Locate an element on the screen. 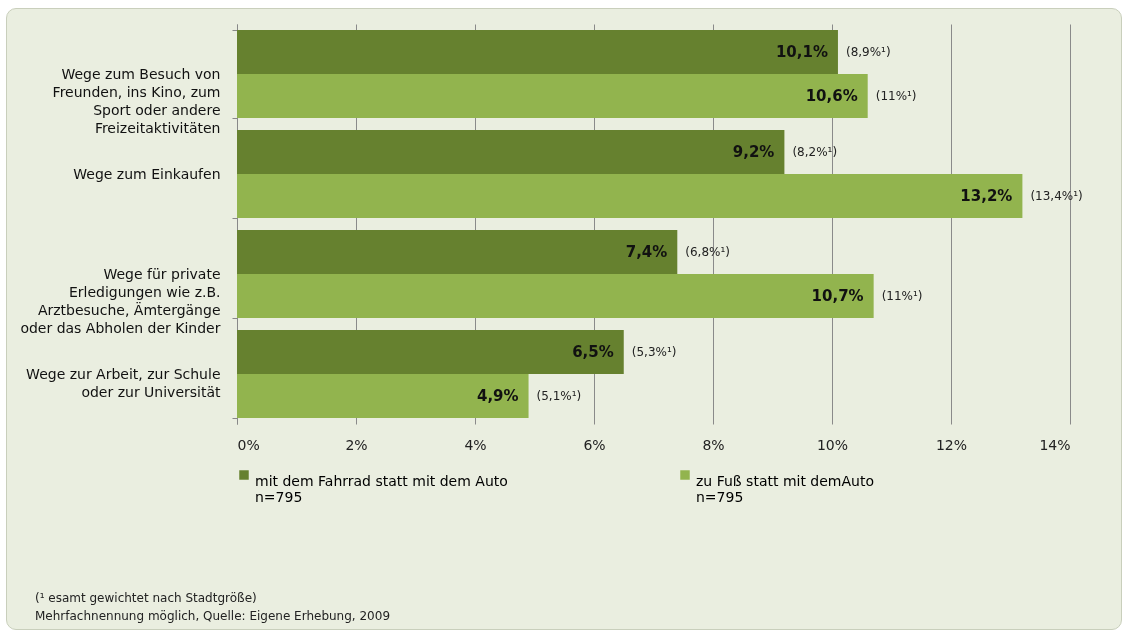  x-tick-label: 0% is located at coordinates (248, 444).